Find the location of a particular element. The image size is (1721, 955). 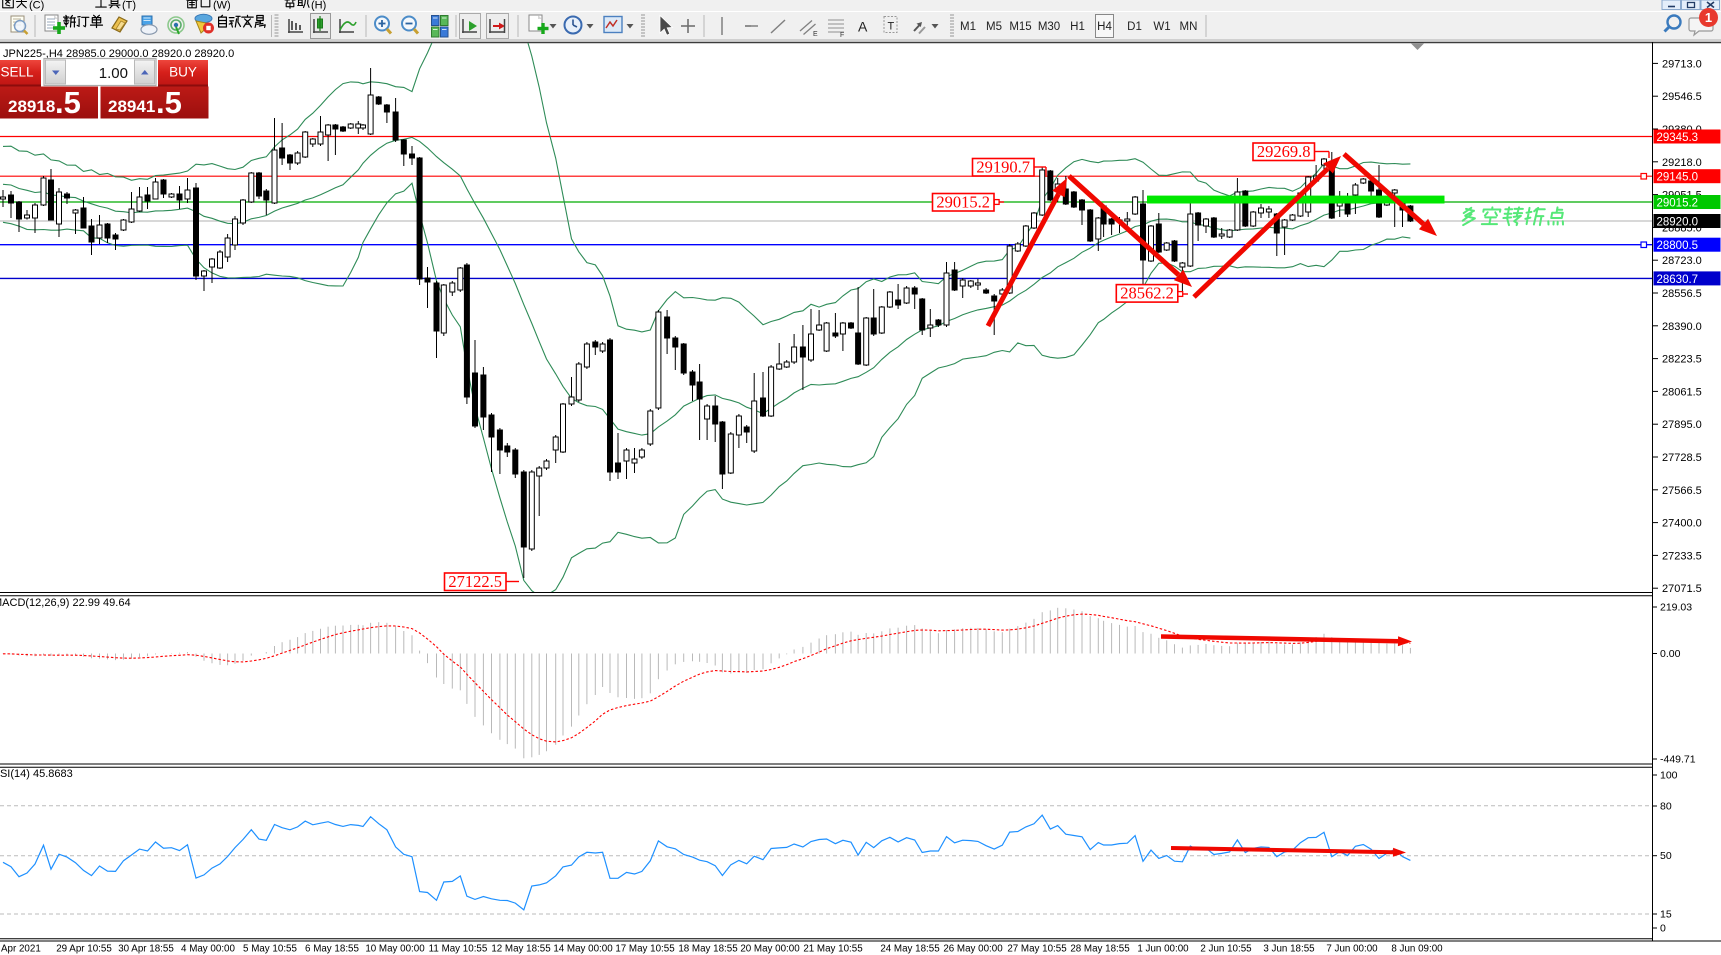

svg-text: M15 is located at coordinates (1020, 27).